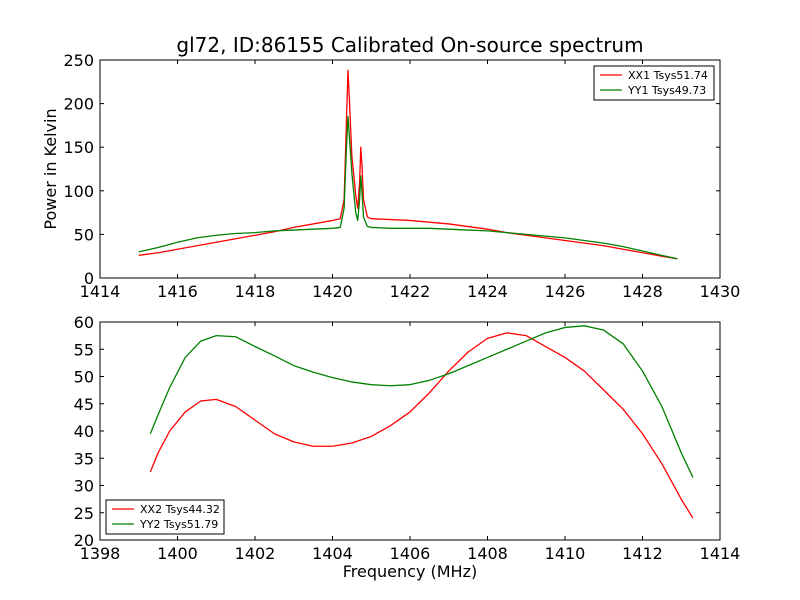 The image size is (800, 600). What do you see at coordinates (255, 553) in the screenshot?
I see `x-tick-label: 1402` at bounding box center [255, 553].